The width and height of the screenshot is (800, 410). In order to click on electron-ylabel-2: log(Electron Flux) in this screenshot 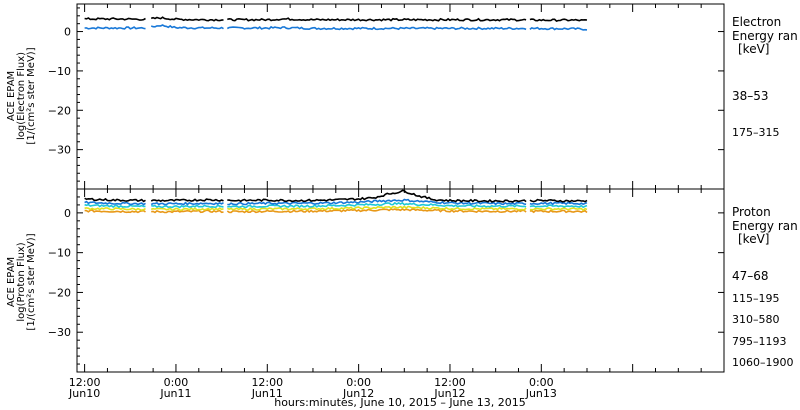, I will do `click(21, 96)`.